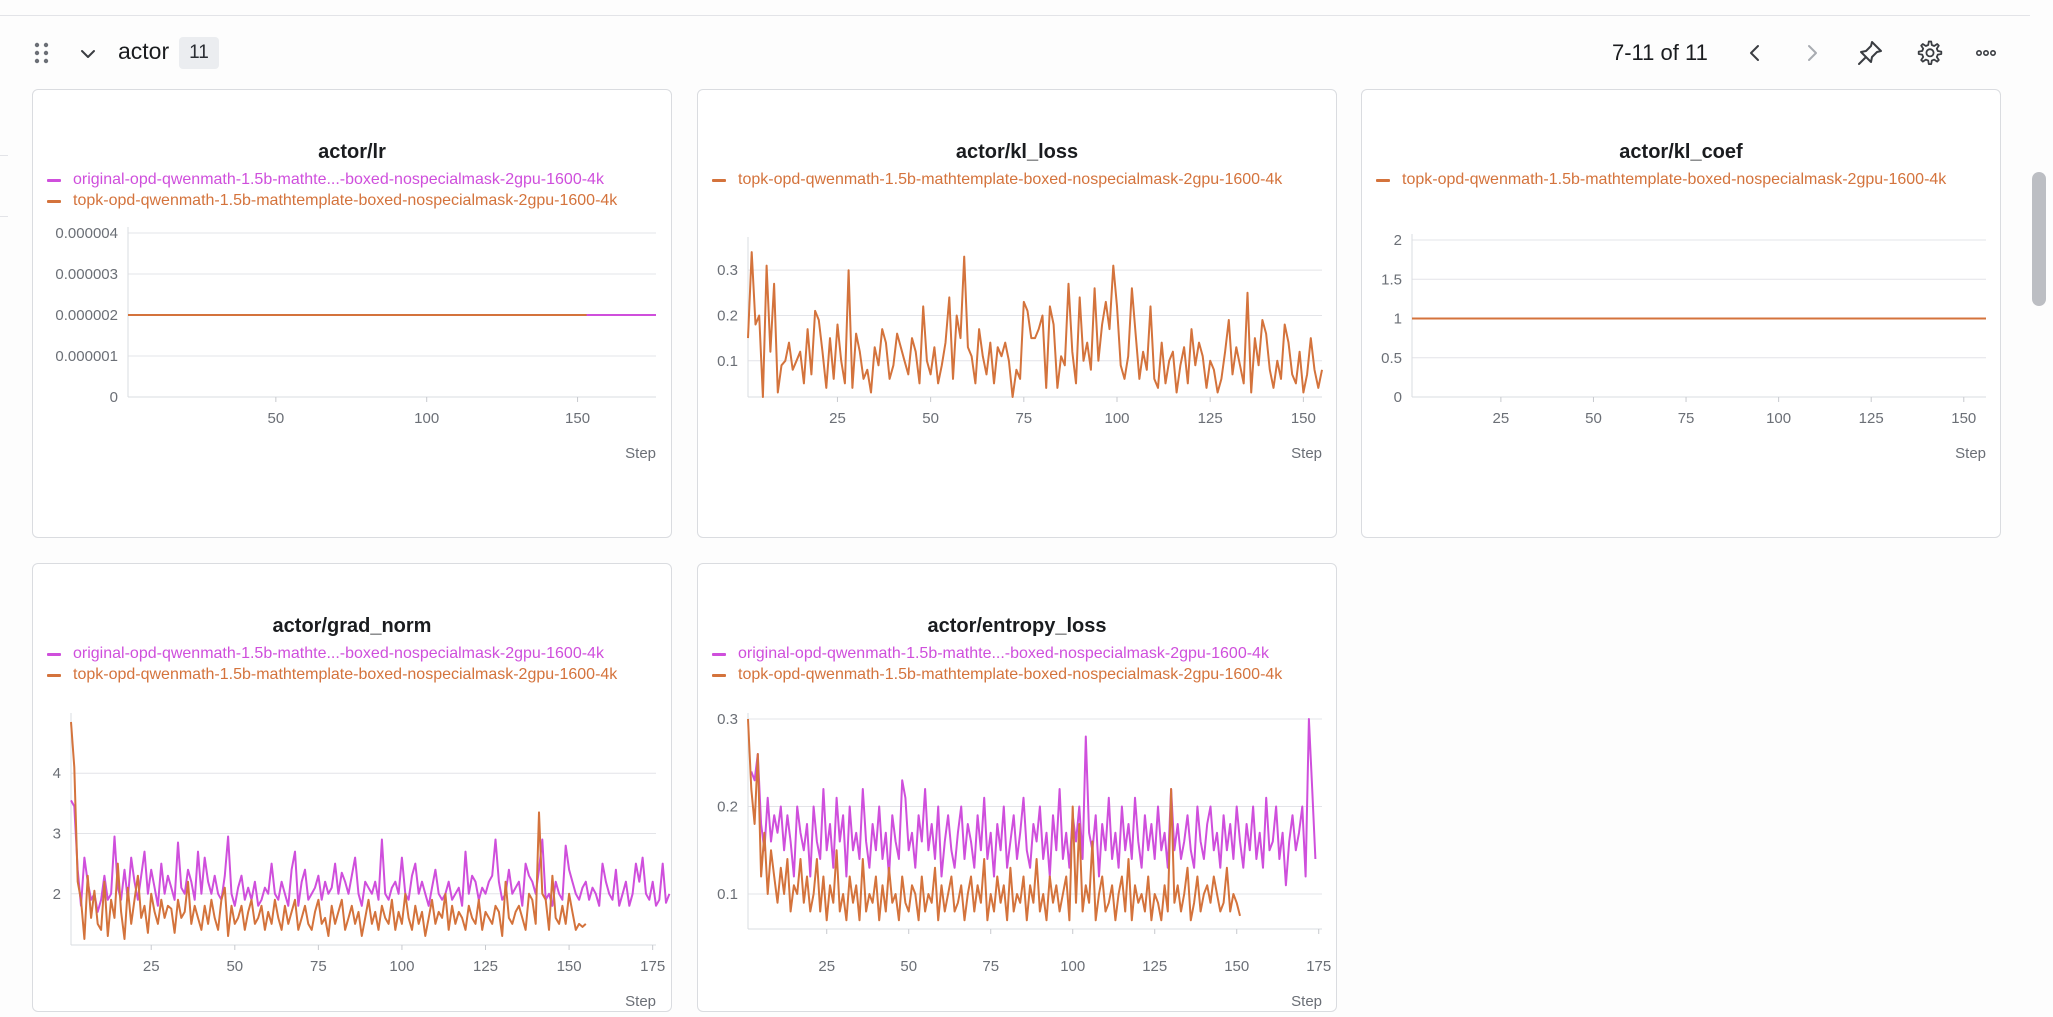  Describe the element at coordinates (1015, 15) in the screenshot. I see `top-divider` at that location.